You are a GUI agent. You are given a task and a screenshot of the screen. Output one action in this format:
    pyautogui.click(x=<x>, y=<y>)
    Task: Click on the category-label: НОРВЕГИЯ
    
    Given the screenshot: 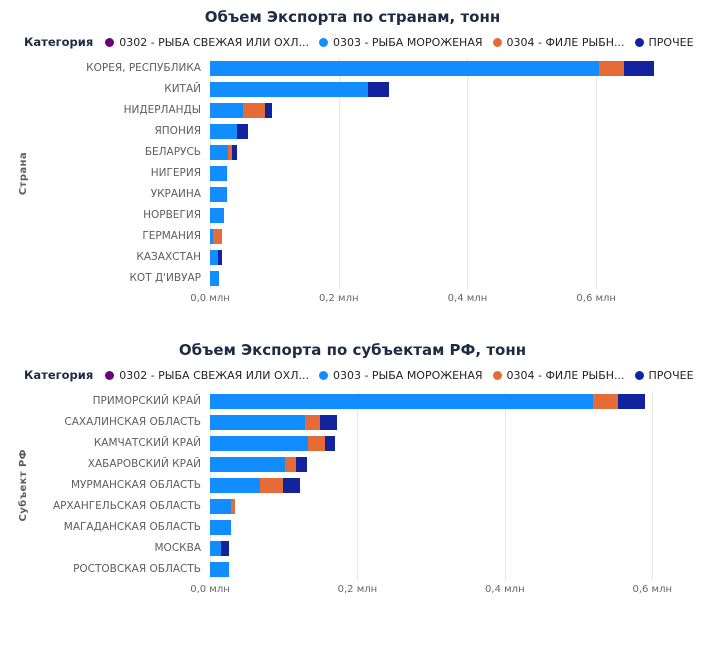 What is the action you would take?
    pyautogui.click(x=172, y=215)
    